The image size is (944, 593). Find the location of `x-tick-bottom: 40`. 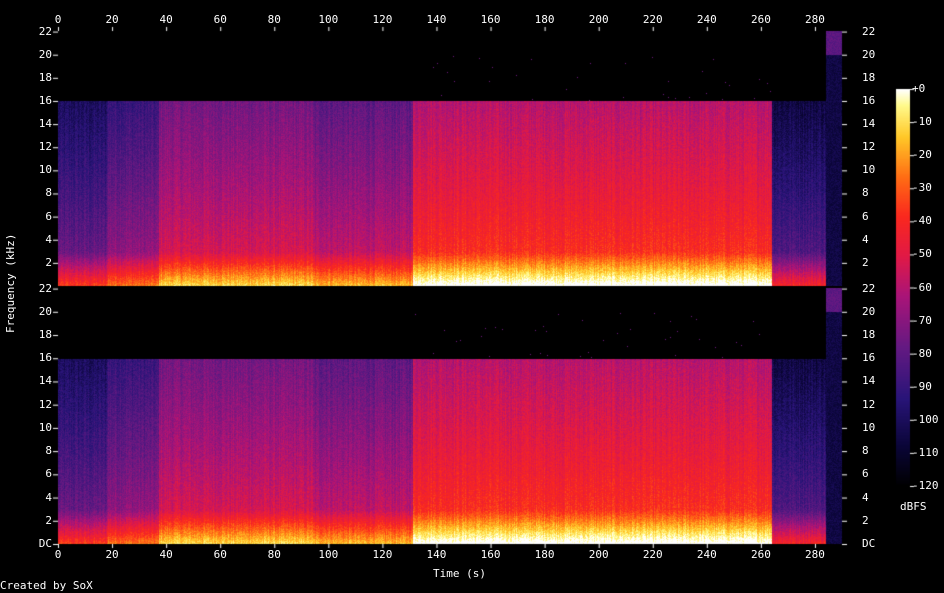

x-tick-bottom: 40 is located at coordinates (166, 554).